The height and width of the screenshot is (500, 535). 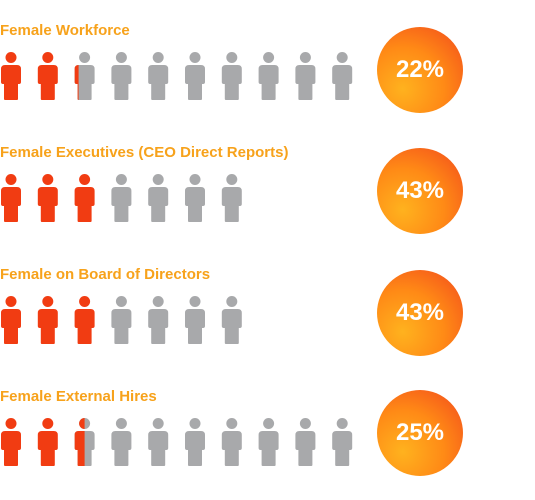 I want to click on row-title: Female on Board of Directors, so click(x=105, y=274).